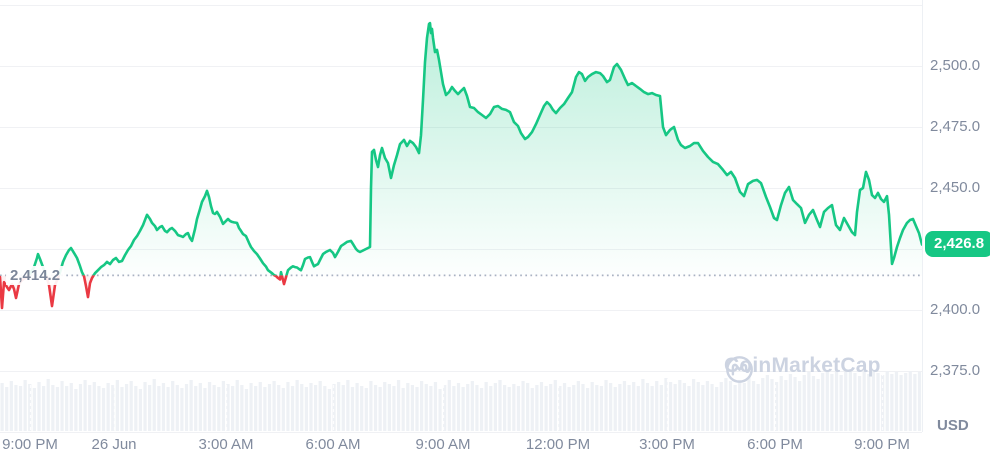 This screenshot has height=462, width=990. Describe the element at coordinates (955, 309) in the screenshot. I see `y-axis-label: 2,400.0` at that location.